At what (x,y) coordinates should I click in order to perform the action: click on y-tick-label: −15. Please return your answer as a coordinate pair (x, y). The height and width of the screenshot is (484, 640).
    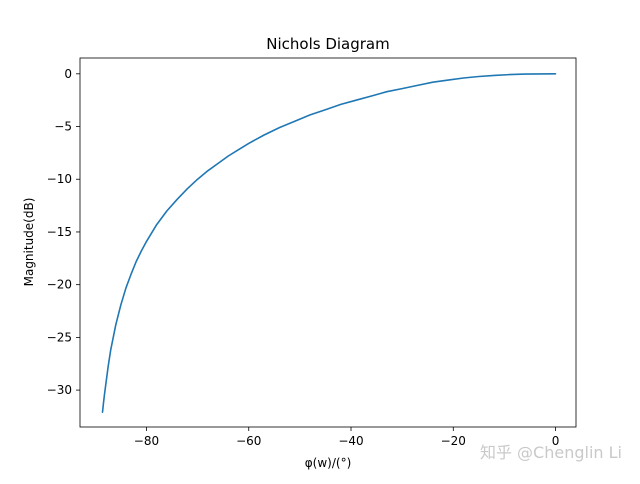
    Looking at the image, I should click on (59, 232).